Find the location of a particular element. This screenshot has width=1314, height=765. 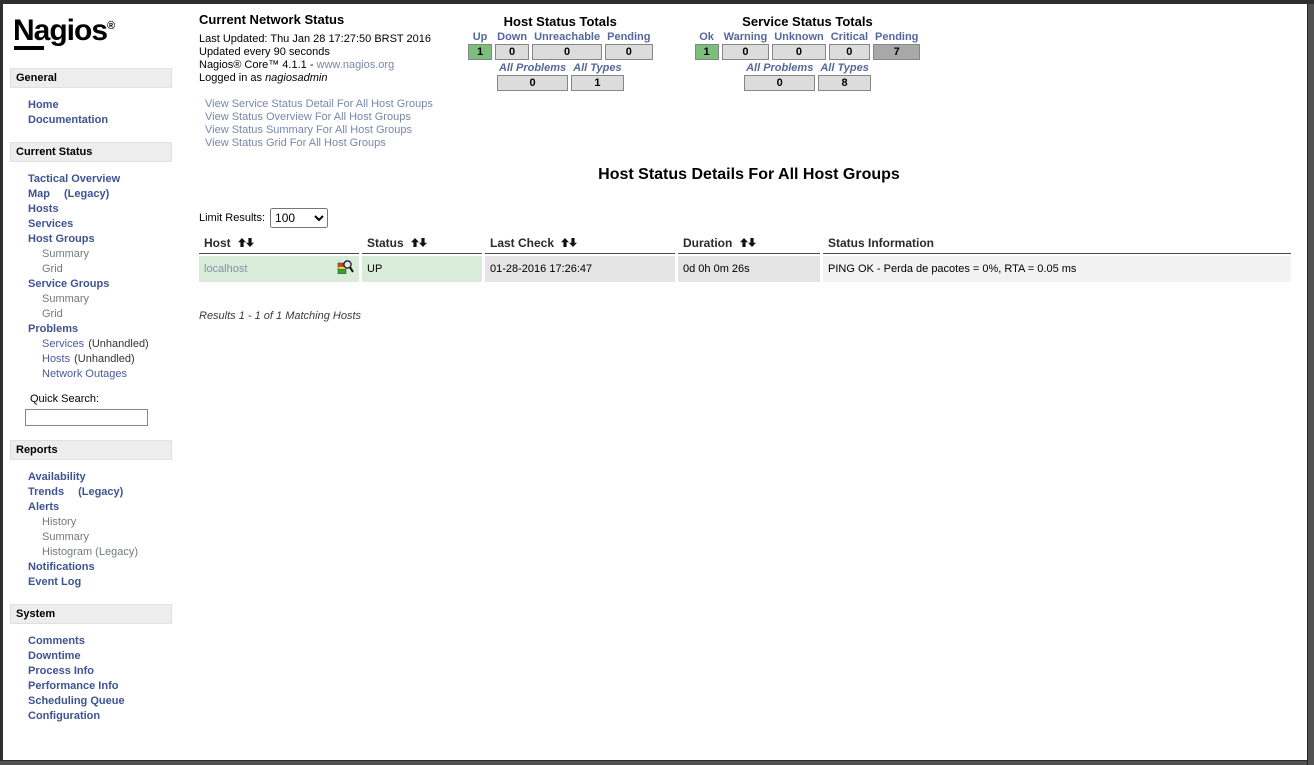

scrollbar-strip is located at coordinates (1310, 384).